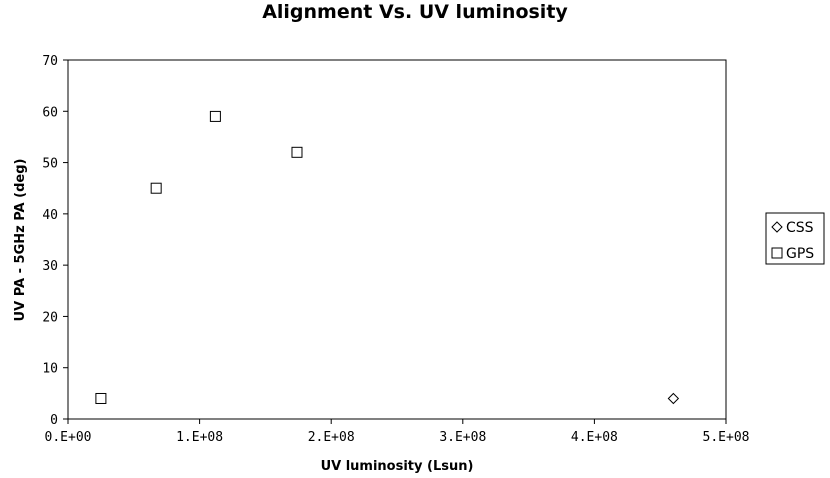 This screenshot has height=478, width=830. Describe the element at coordinates (68, 437) in the screenshot. I see `x-tick-label: 0.E+00` at that location.